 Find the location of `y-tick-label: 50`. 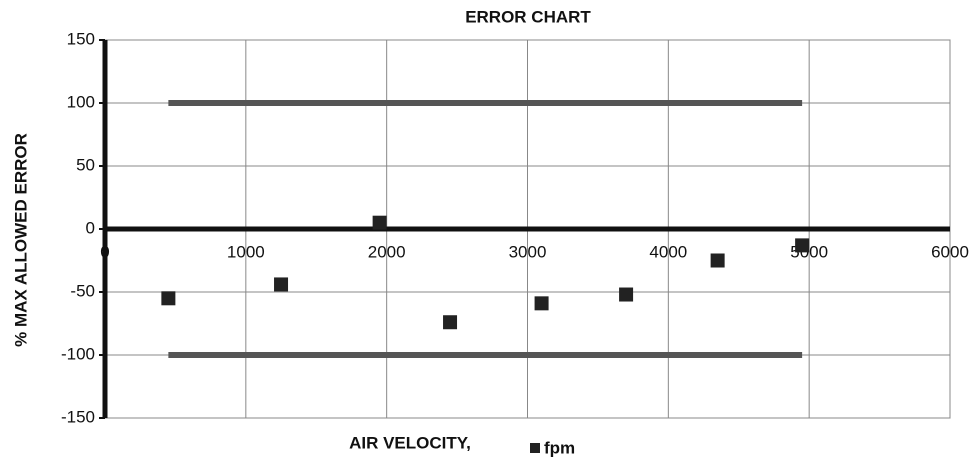

y-tick-label: 50 is located at coordinates (85, 164).